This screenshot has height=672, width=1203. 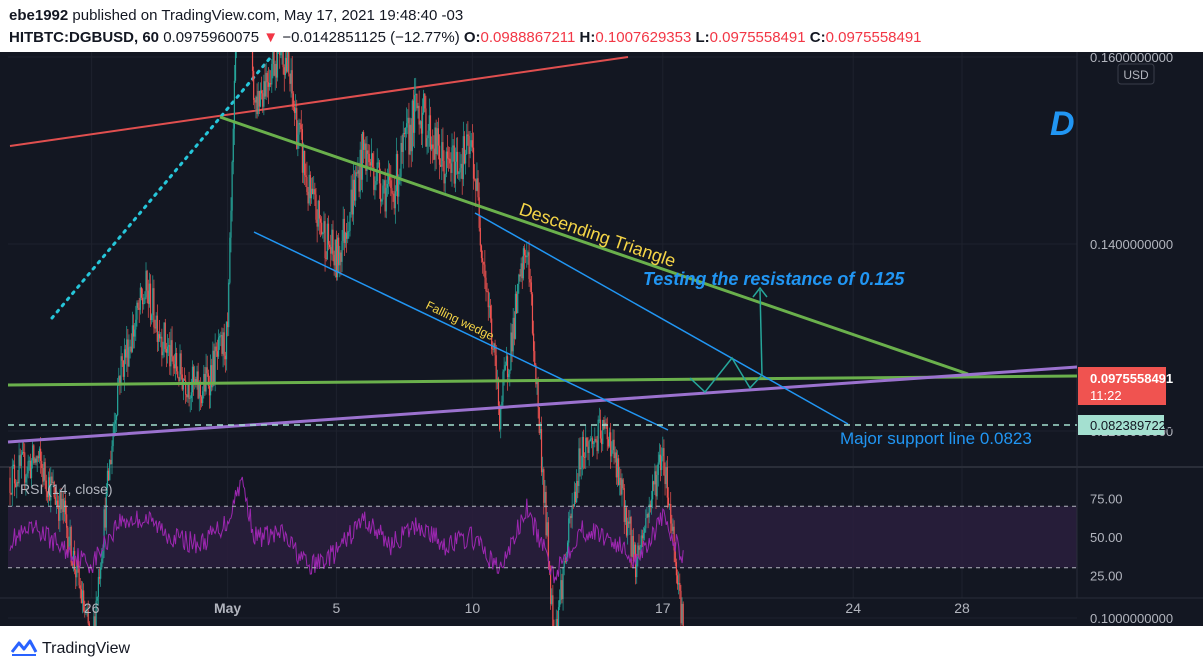 I want to click on close-label: C:, so click(x=817, y=37).